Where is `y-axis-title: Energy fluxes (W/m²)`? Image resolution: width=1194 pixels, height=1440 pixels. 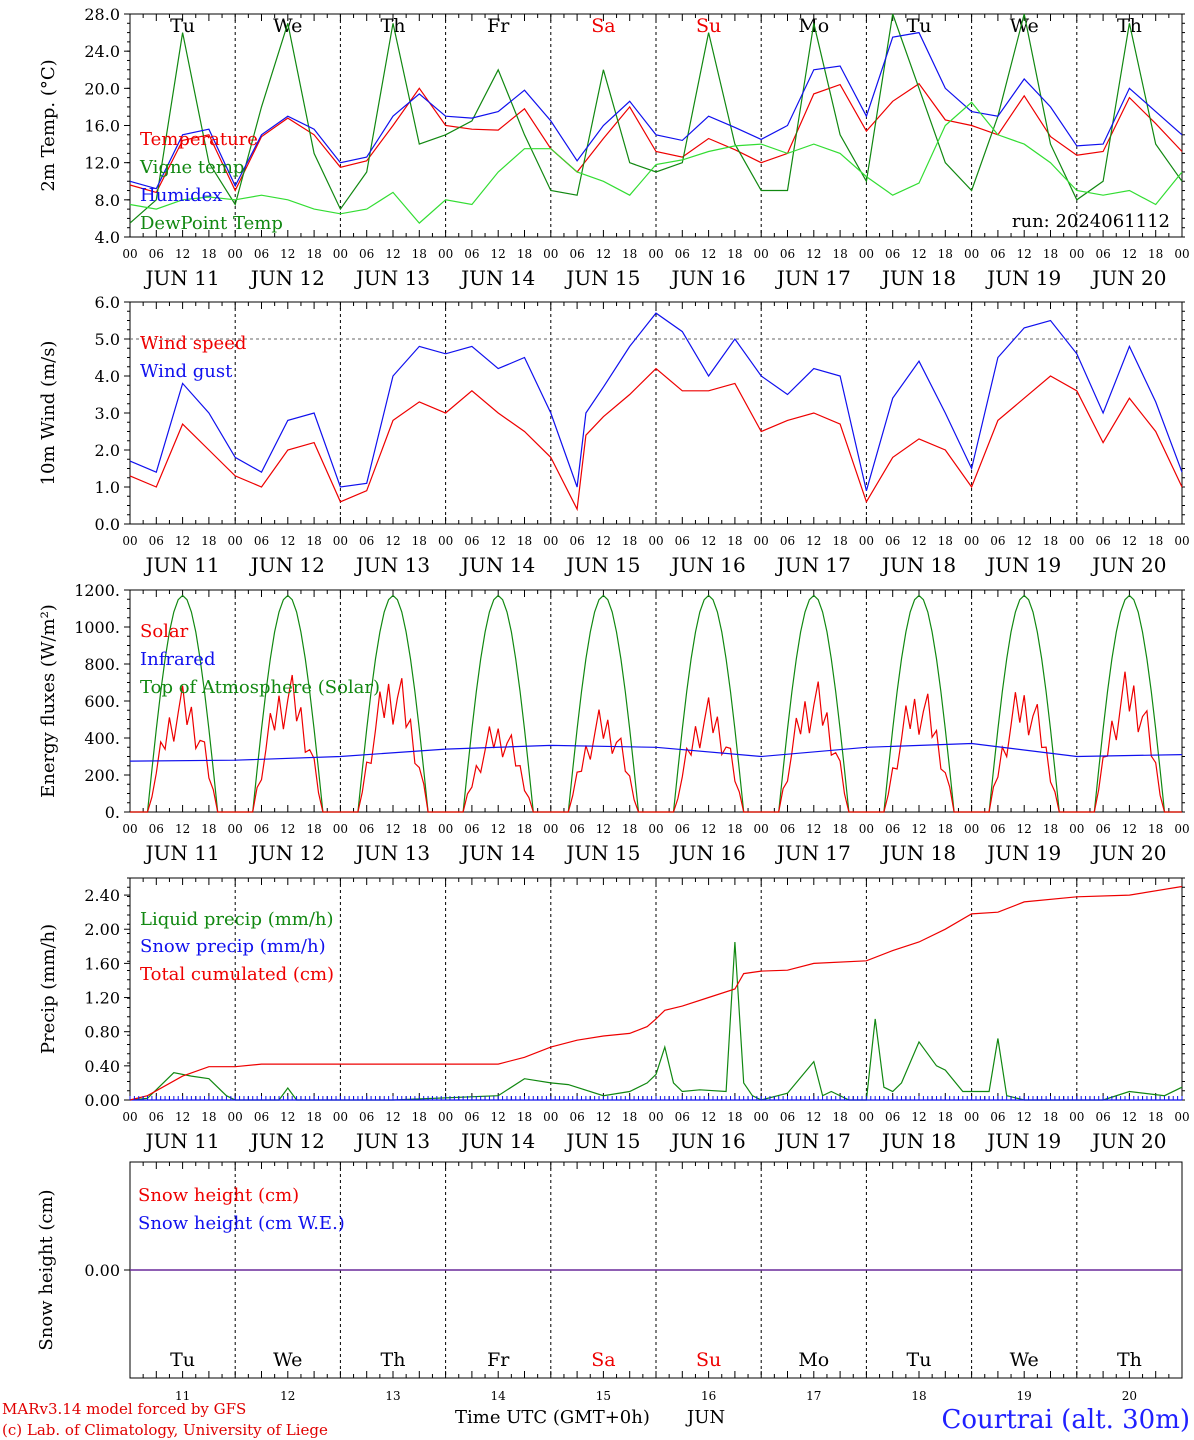
y-axis-title: Energy fluxes (W/m²) is located at coordinates (48, 701).